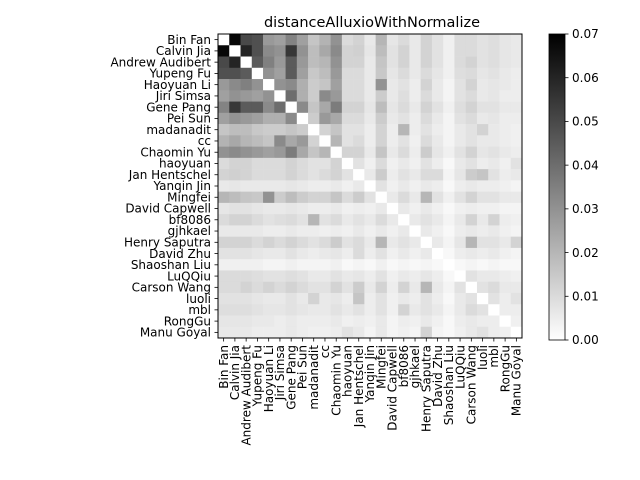 This screenshot has height=480, width=640. I want to click on x-tick-label: Manu Goyal, so click(517, 380).